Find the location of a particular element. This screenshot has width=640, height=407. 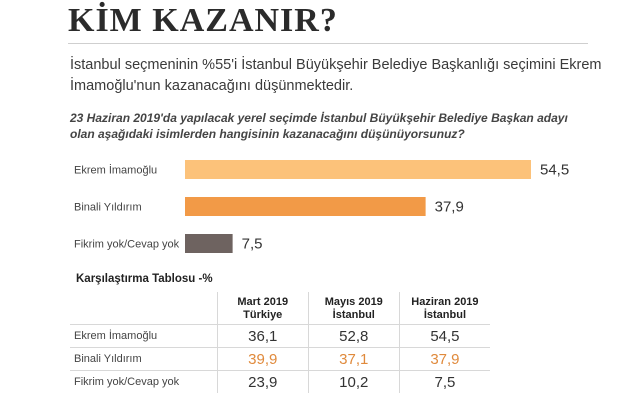

column-header-line2: Türkiye is located at coordinates (263, 315).